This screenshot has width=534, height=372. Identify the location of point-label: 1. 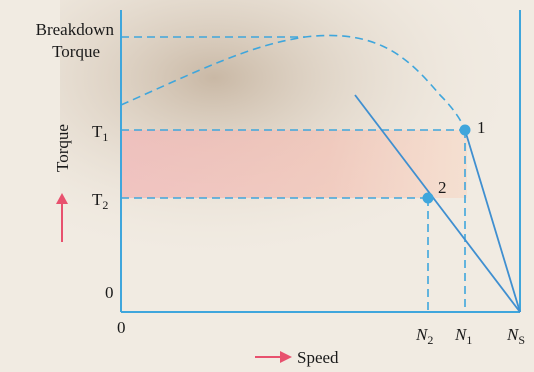
(481, 127).